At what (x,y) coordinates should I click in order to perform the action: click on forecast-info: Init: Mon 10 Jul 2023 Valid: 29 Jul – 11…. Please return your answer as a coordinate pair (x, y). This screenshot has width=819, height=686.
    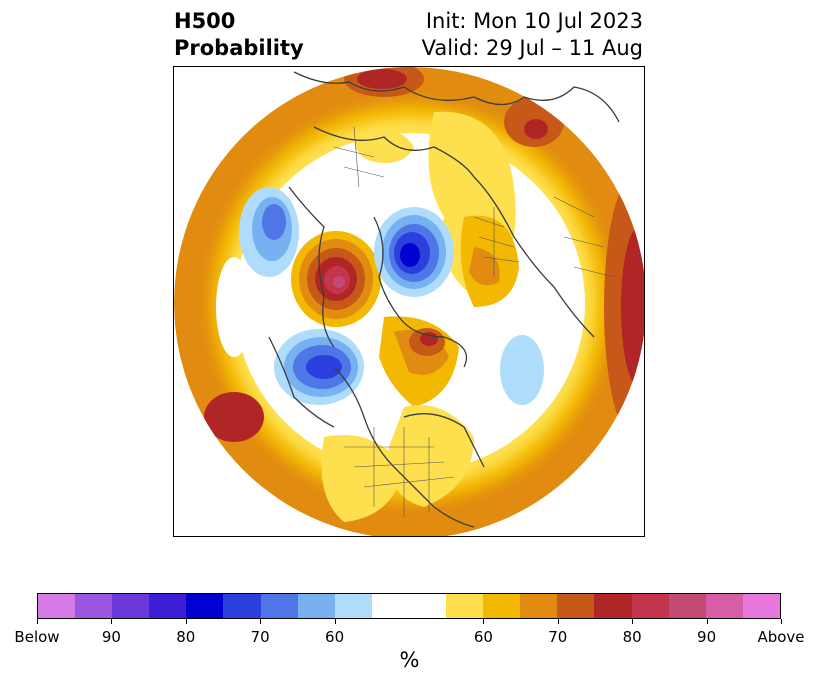
    Looking at the image, I should click on (532, 35).